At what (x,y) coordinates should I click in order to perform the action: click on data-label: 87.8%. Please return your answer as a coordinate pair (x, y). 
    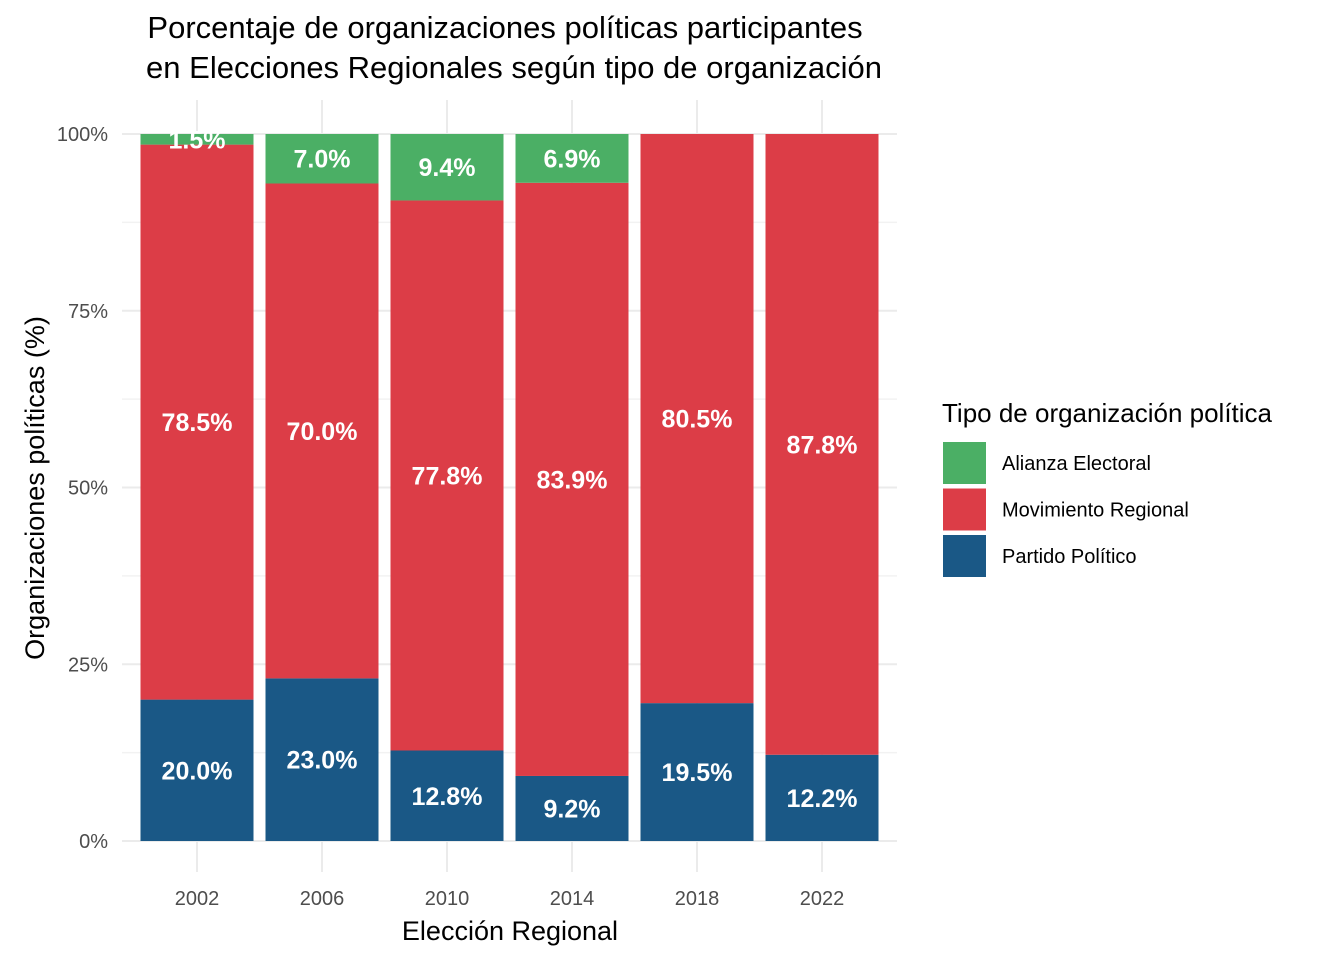
    Looking at the image, I should click on (822, 445).